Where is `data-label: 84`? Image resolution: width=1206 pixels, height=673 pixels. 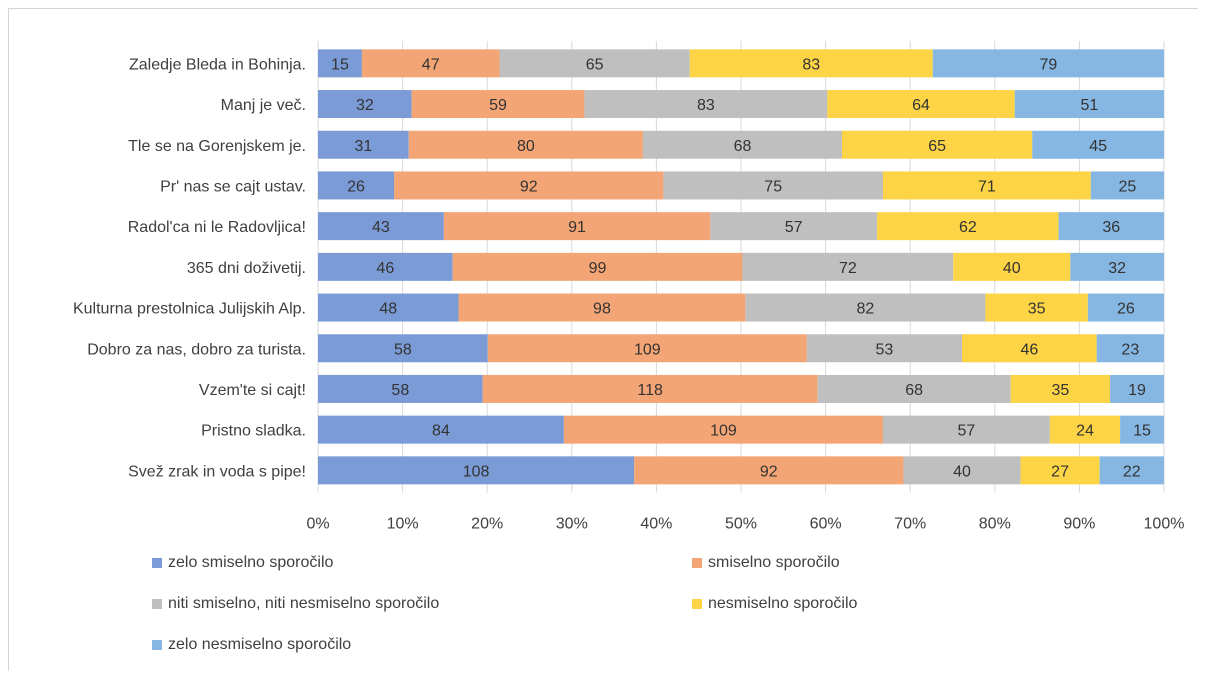
data-label: 84 is located at coordinates (441, 431).